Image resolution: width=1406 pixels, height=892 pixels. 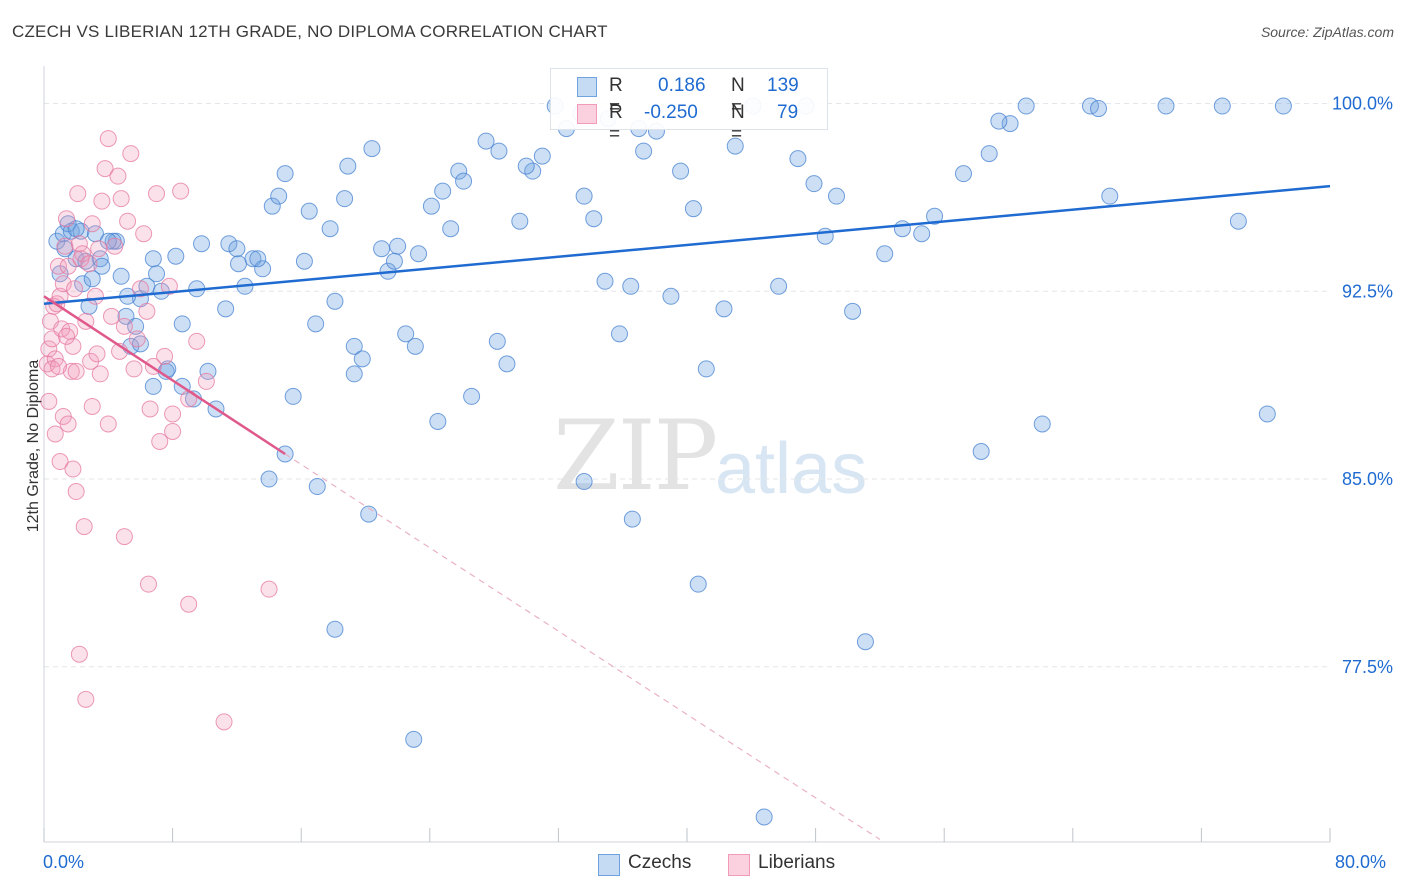 I want to click on y-tick-label: 77.5%, so click(x=1367, y=667).